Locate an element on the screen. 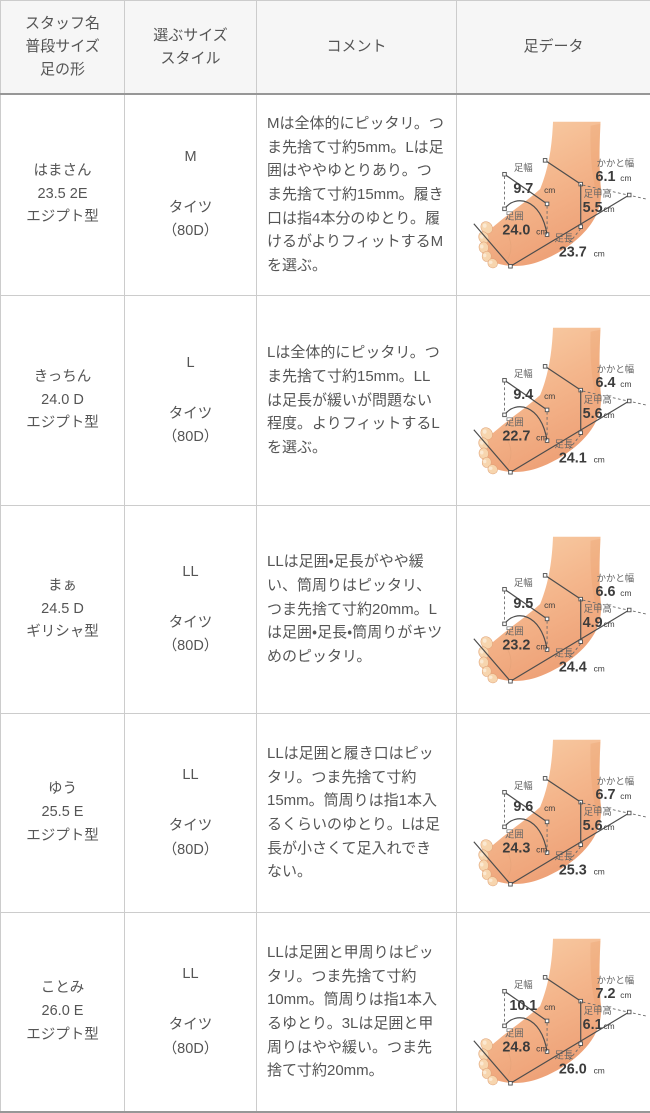 The height and width of the screenshot is (1113, 650). foot-data-cell: 足幅 9.4 cm 足囲 22.7 cm かかと幅 is located at coordinates (553, 401).